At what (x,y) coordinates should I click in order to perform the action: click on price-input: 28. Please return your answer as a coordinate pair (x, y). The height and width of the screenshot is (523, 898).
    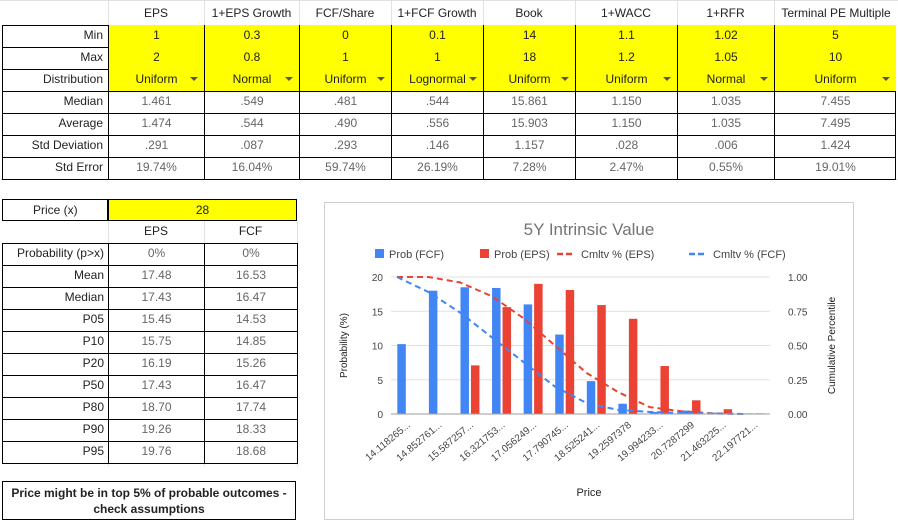
    Looking at the image, I should click on (202, 210).